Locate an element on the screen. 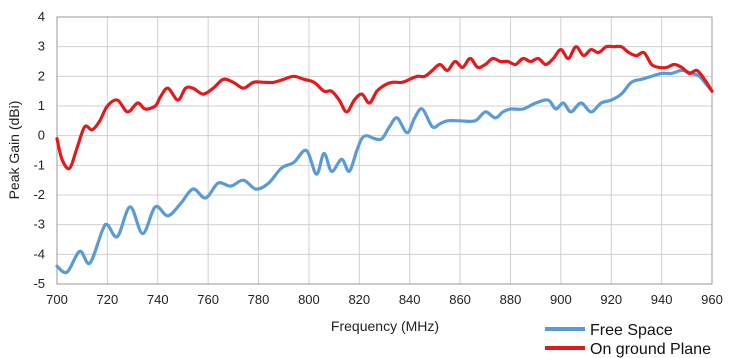 This screenshot has width=740, height=358. y-tick-label: -5 is located at coordinates (39, 283).